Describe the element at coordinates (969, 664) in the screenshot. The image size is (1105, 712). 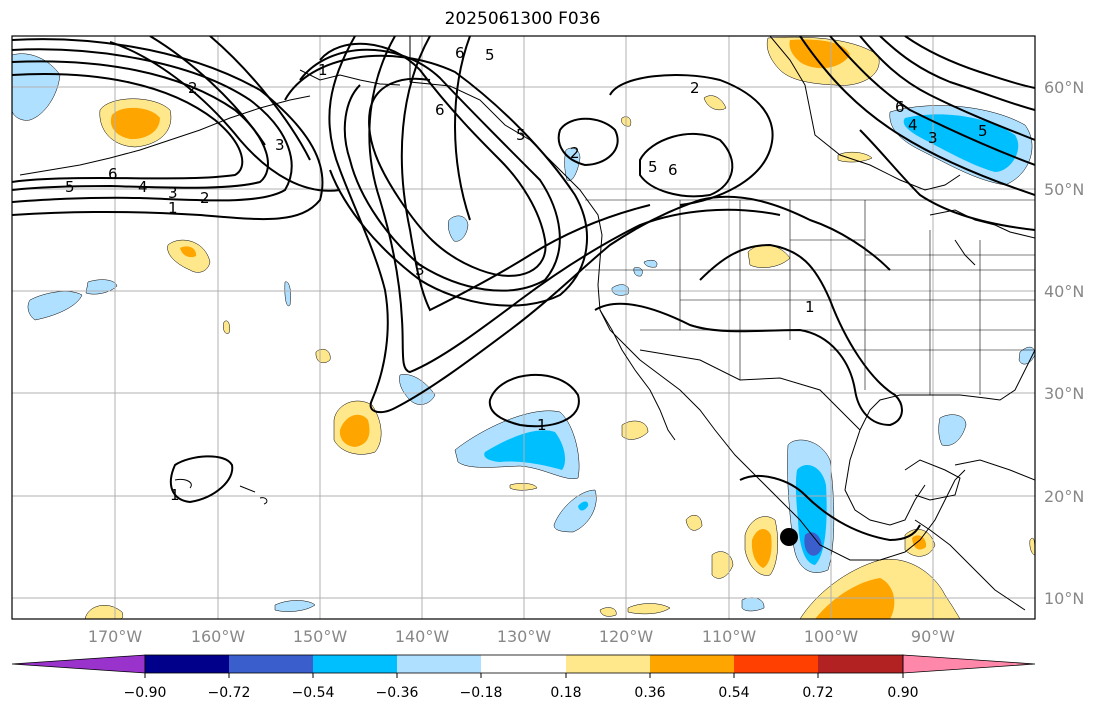
I see `colorbar-over-triangle` at that location.